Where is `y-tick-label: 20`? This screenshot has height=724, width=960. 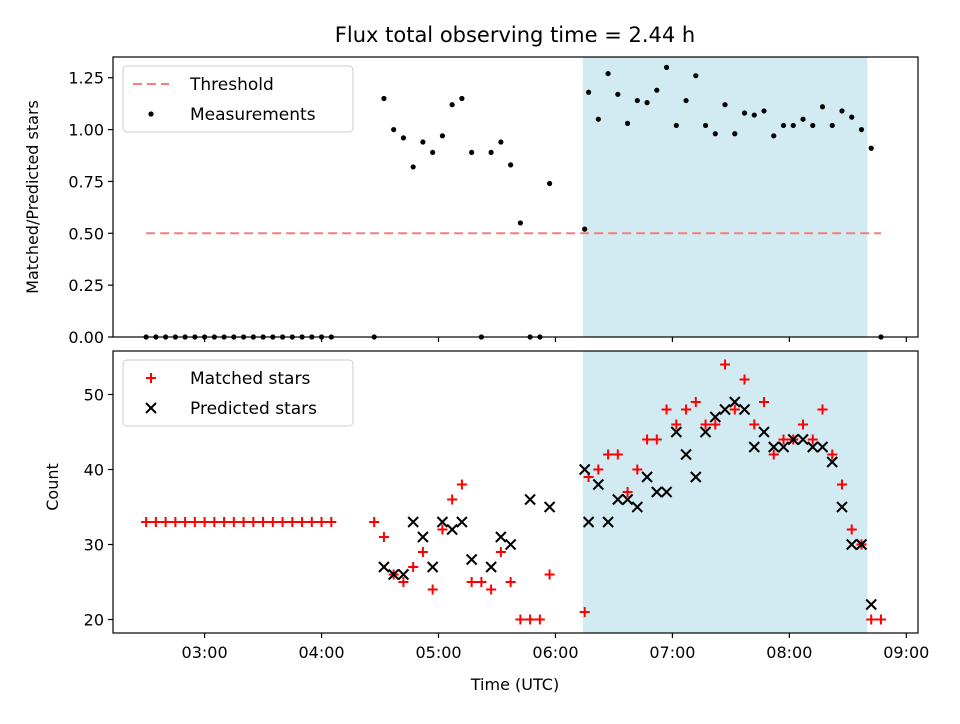
y-tick-label: 20 is located at coordinates (94, 620).